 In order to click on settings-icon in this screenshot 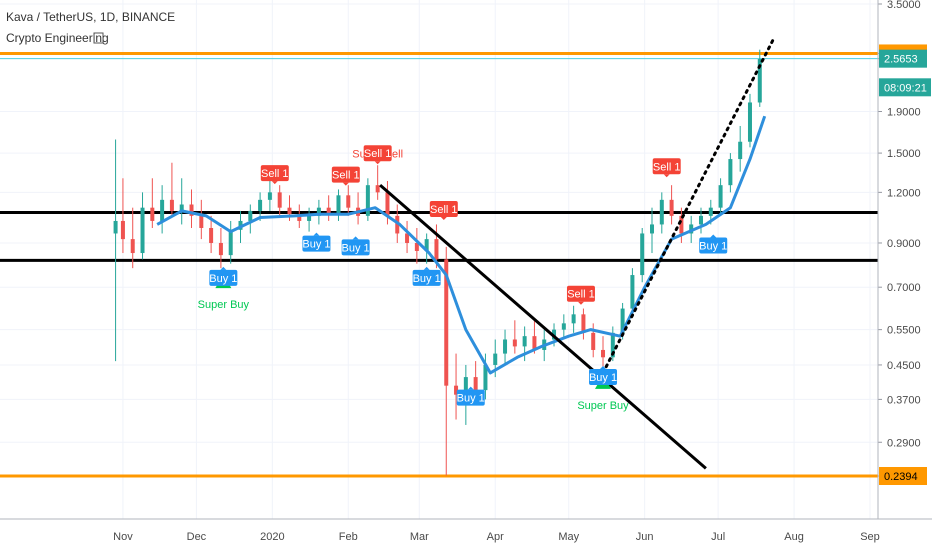, I will do `click(98, 38)`.